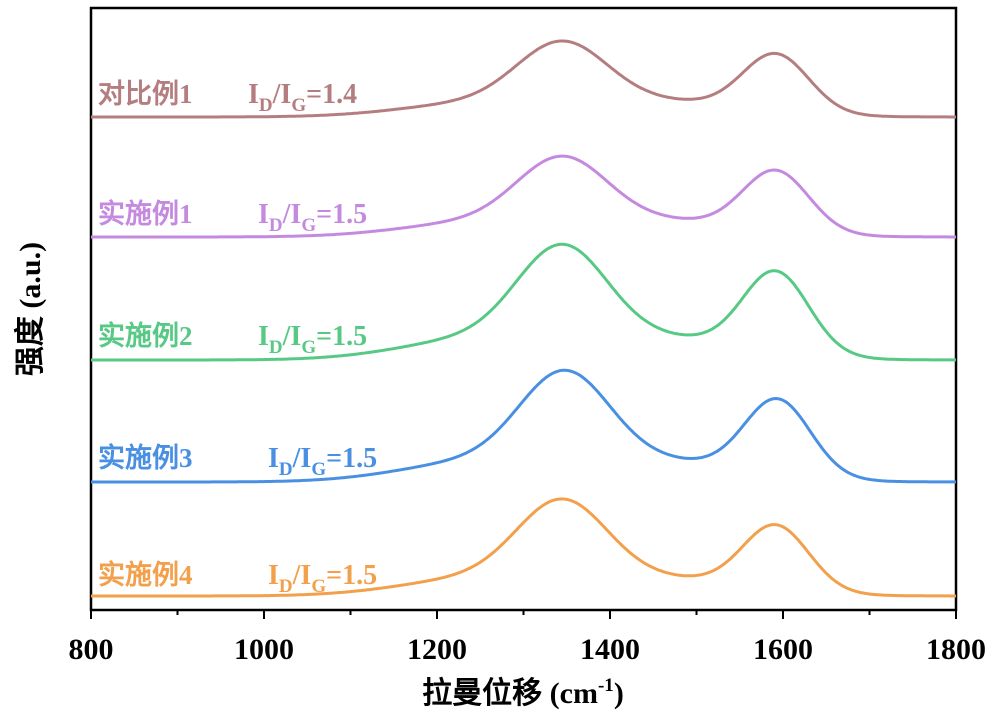 This screenshot has height=724, width=1000. I want to click on x-axis-title: 拉曼位移 (cm-1), so click(523, 692).